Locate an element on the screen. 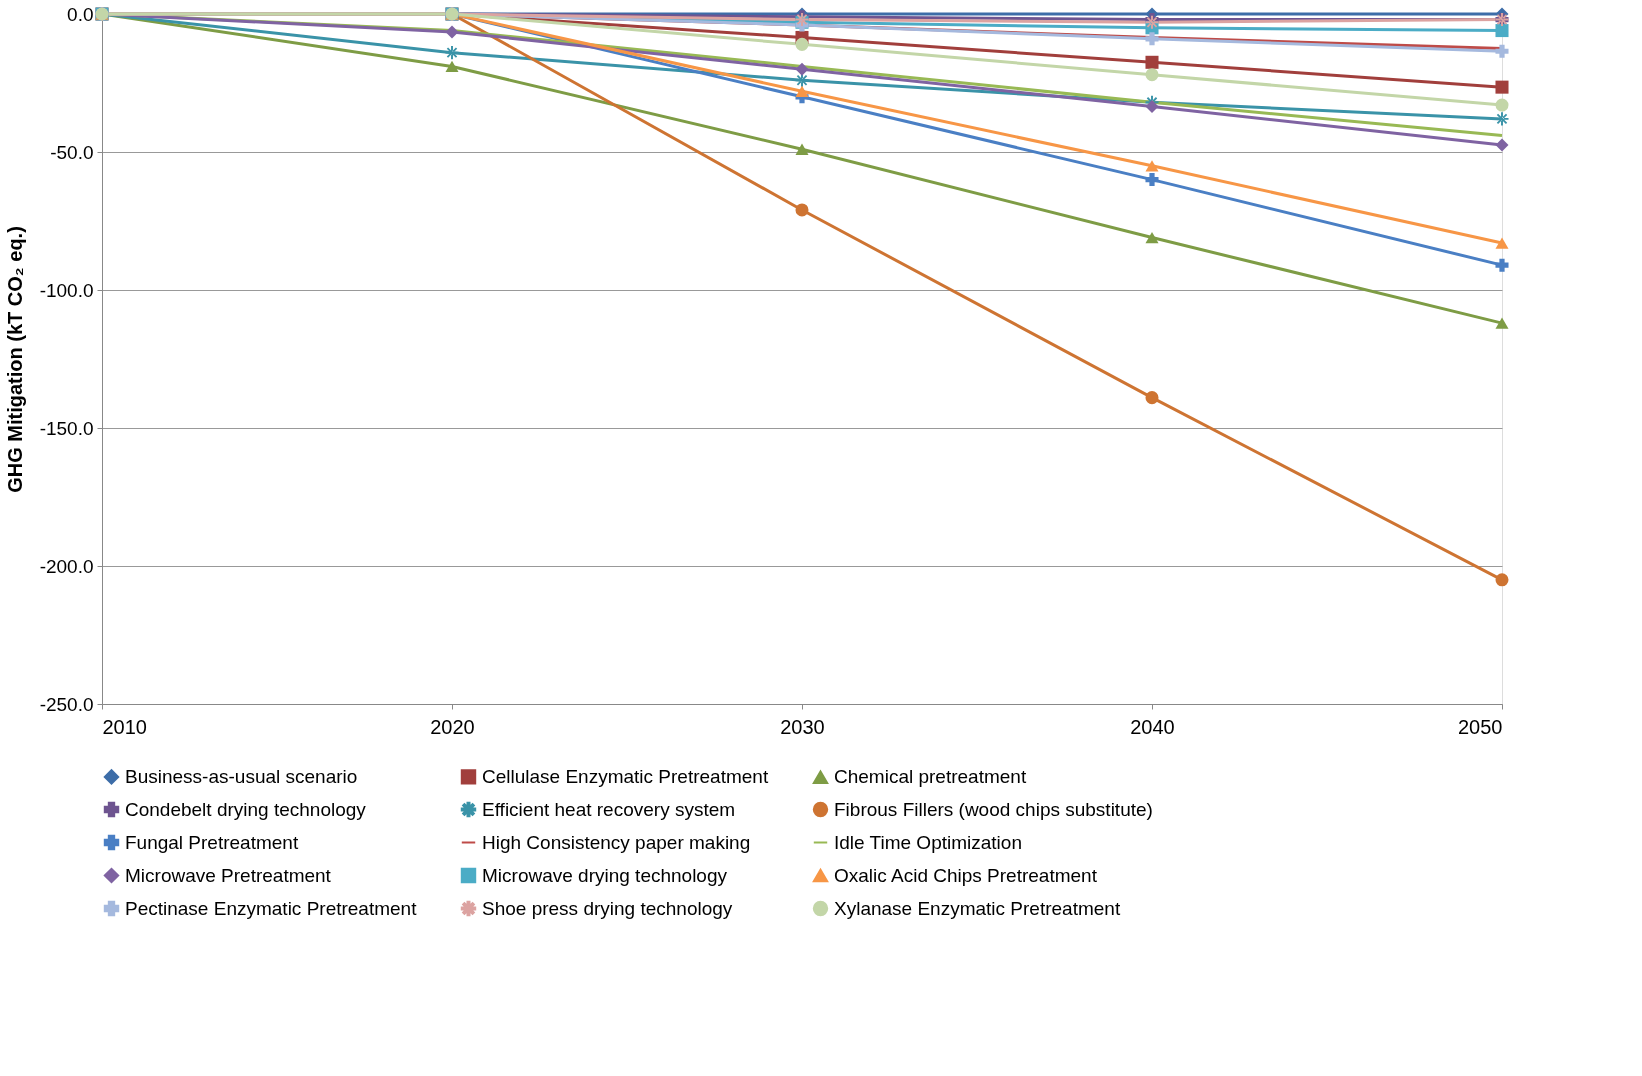 The height and width of the screenshot is (1076, 1642). legend-label: Idle Time Optimization is located at coordinates (928, 842).